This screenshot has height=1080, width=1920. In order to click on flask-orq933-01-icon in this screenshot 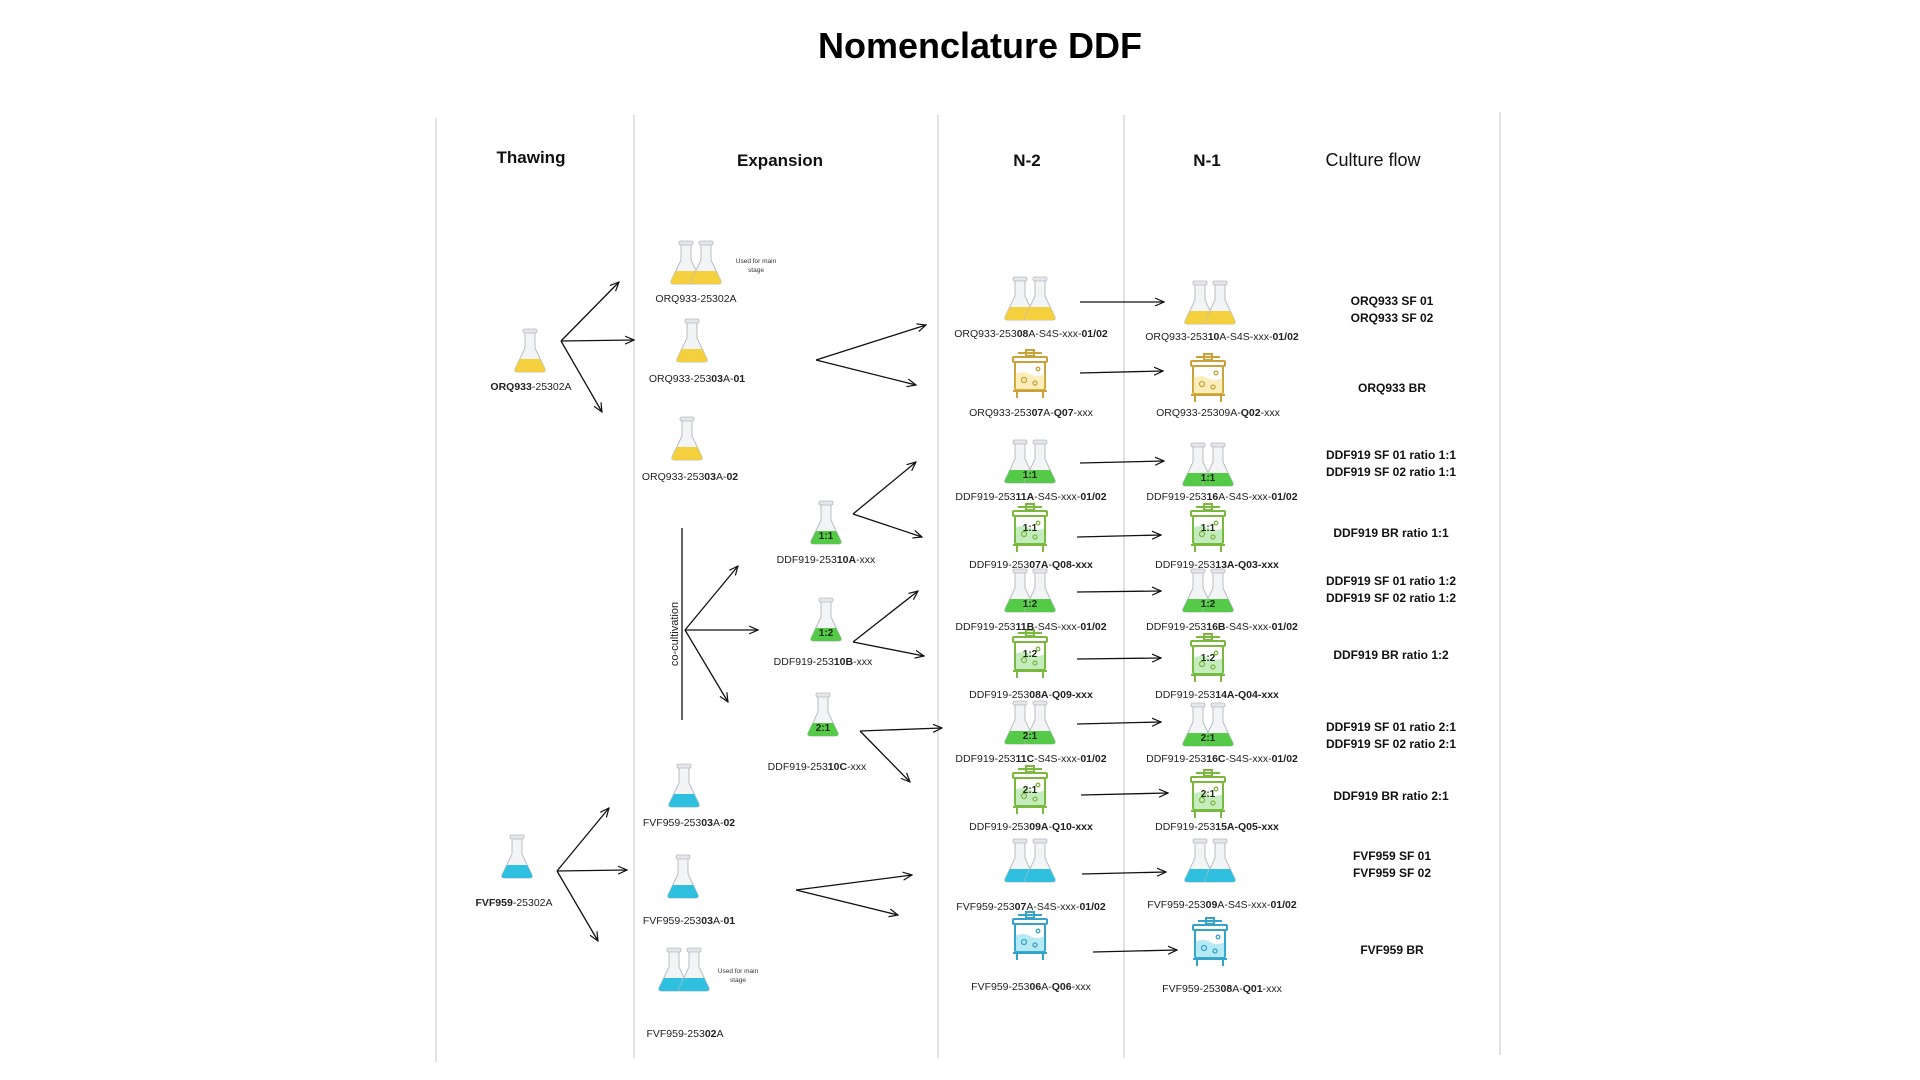, I will do `click(692, 340)`.